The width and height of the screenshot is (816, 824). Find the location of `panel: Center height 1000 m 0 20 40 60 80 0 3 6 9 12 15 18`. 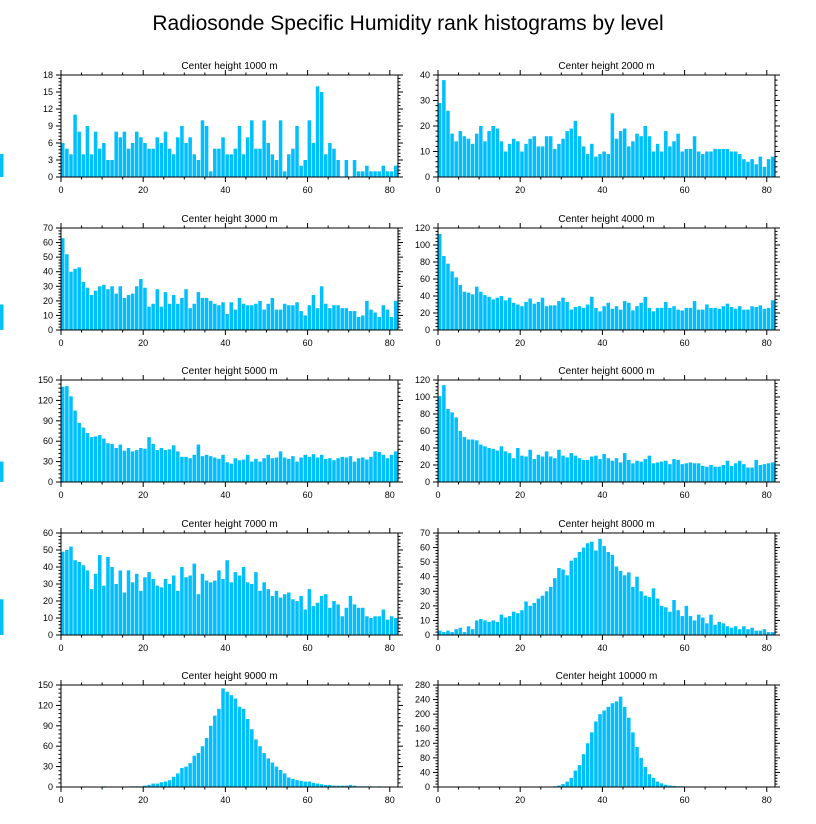

panel: Center height 1000 m 0 20 40 60 80 0 3 6 9 12 15 18 is located at coordinates (223, 128).